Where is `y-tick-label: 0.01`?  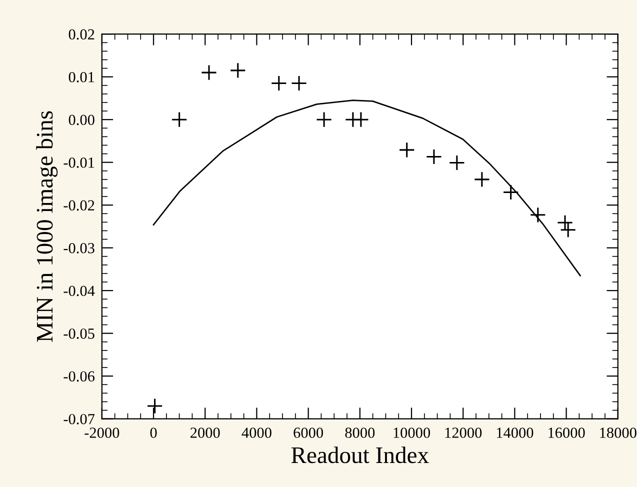
y-tick-label: 0.01 is located at coordinates (81, 77).